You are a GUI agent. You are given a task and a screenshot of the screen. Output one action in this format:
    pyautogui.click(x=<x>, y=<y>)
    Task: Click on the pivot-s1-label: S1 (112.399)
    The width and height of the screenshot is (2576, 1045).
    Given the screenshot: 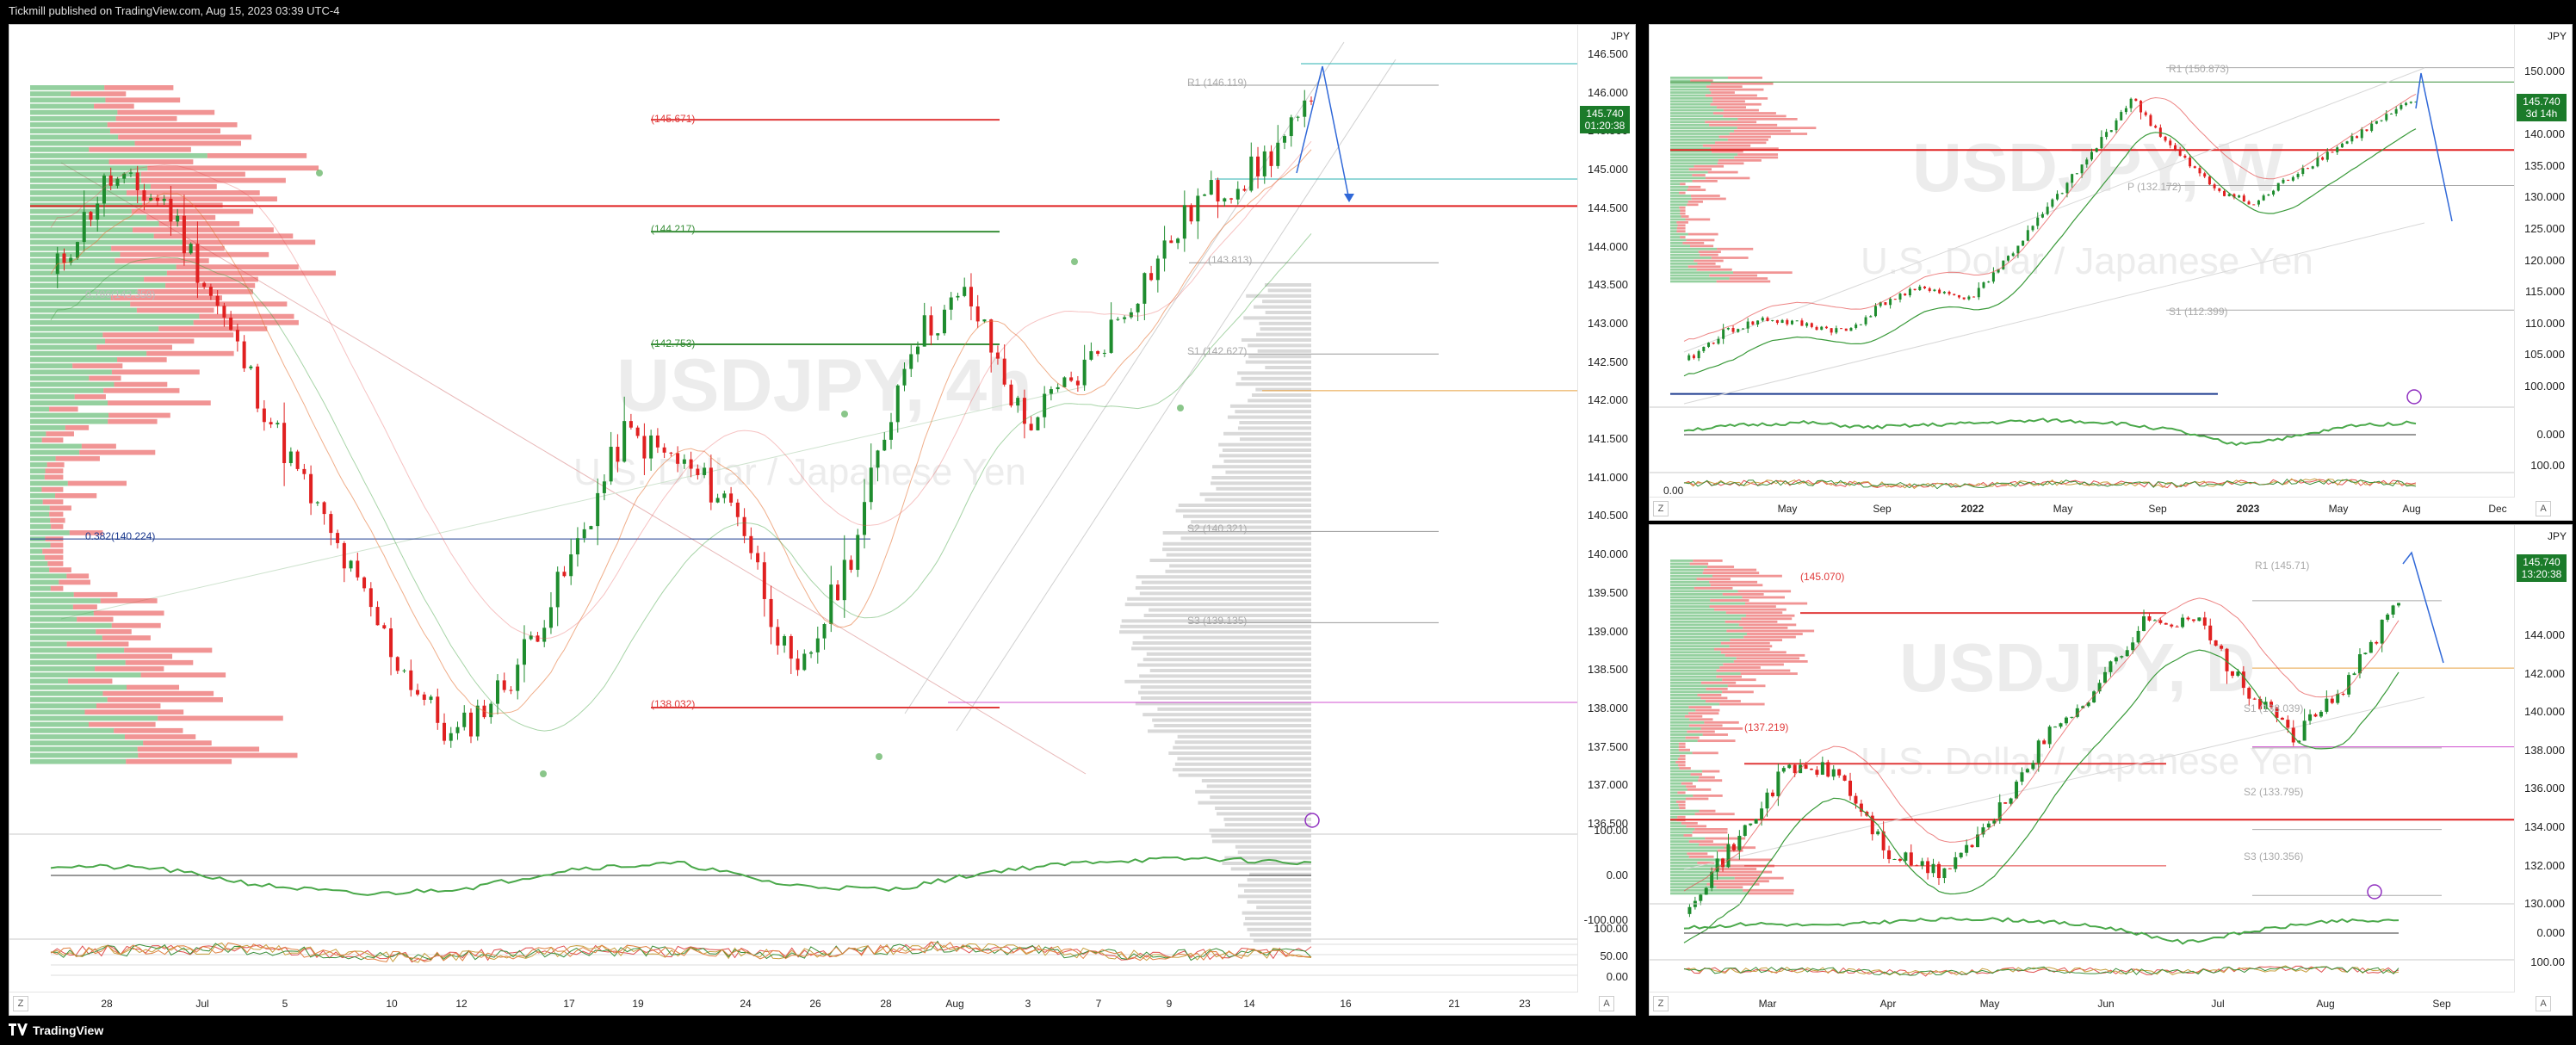 What is the action you would take?
    pyautogui.click(x=2198, y=312)
    